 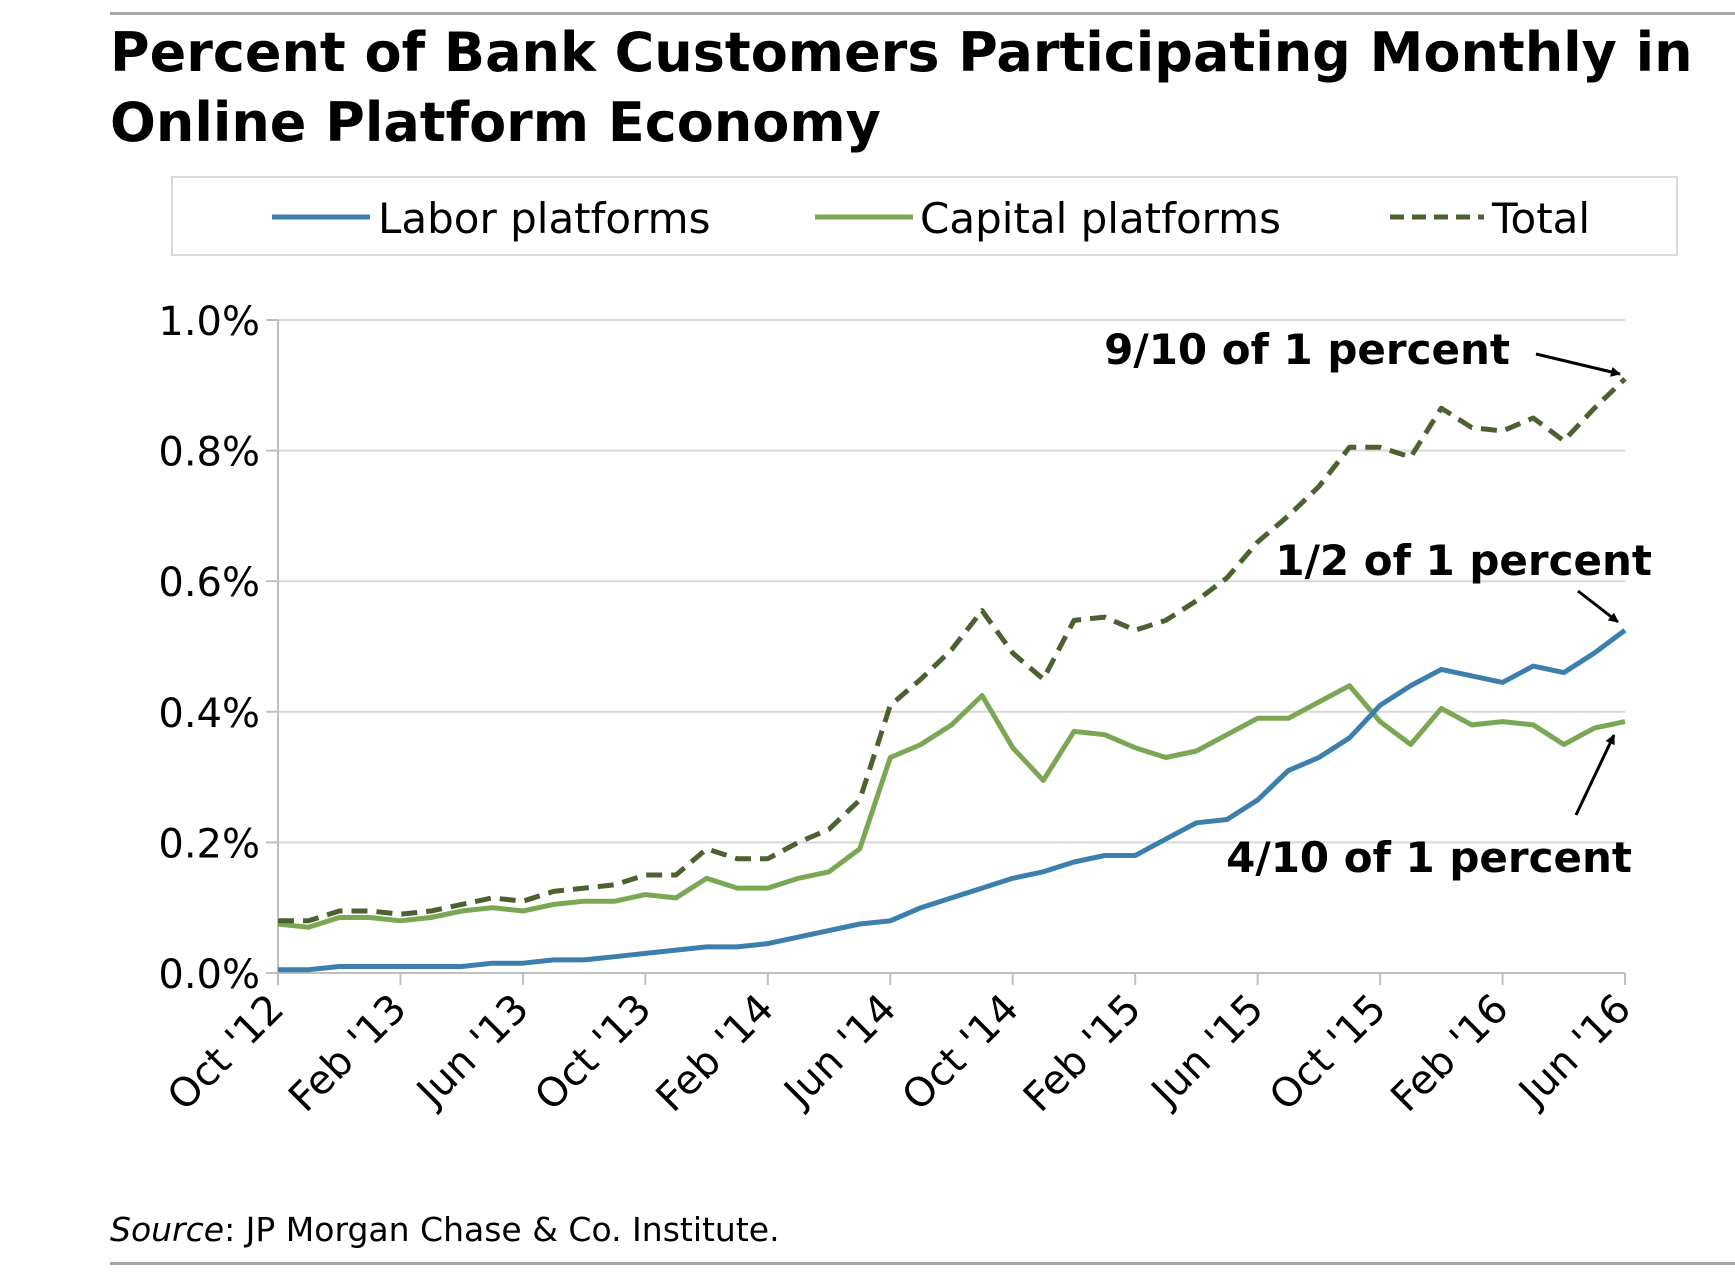 What do you see at coordinates (961, 1053) in the screenshot?
I see `x-tick-label: Oct '14` at bounding box center [961, 1053].